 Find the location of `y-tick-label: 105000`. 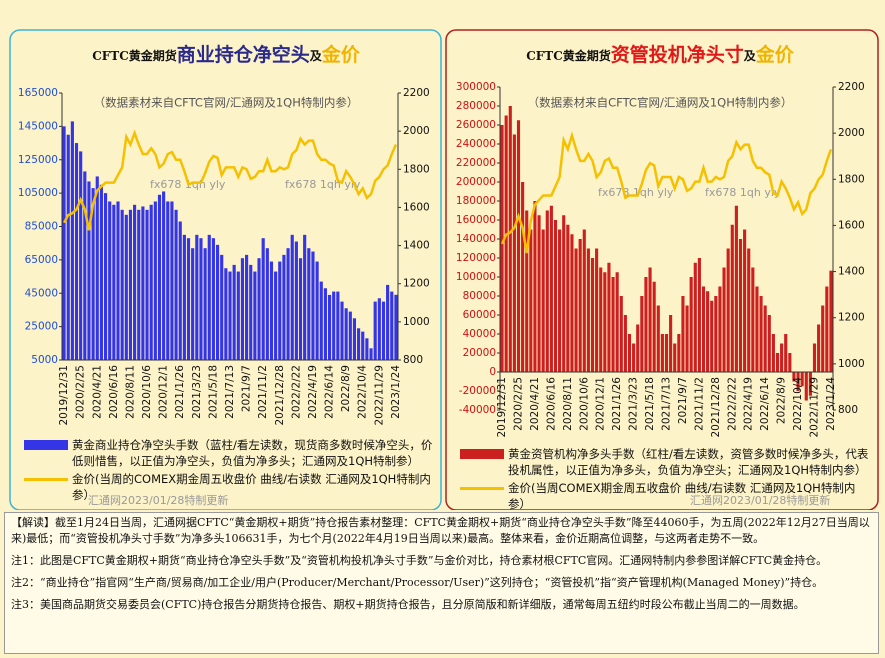

y-tick-label: 105000 is located at coordinates (38, 193).